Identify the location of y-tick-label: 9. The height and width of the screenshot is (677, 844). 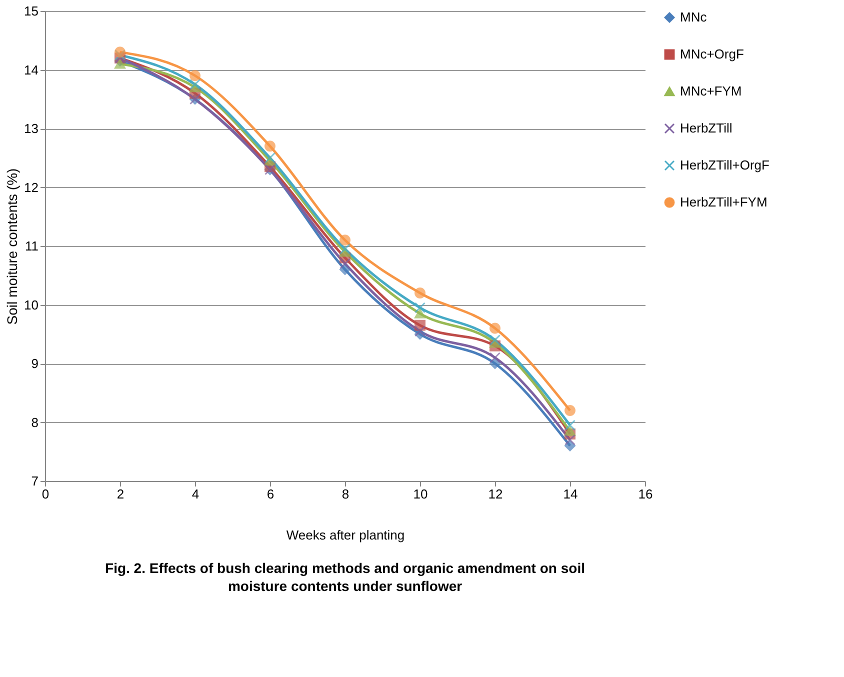
(34, 363).